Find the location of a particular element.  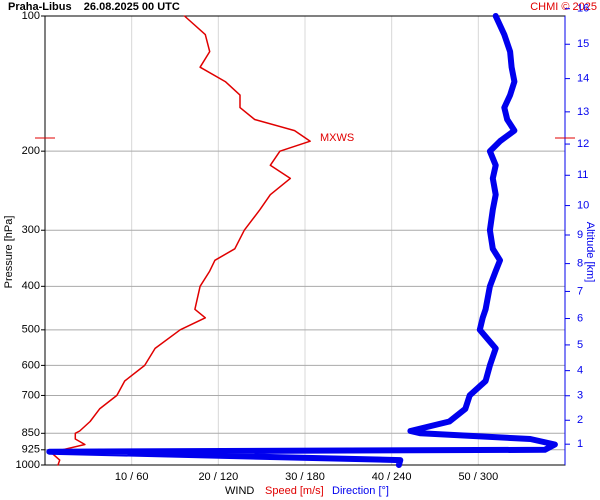

x-tick-label: 20 / 120 is located at coordinates (218, 477).